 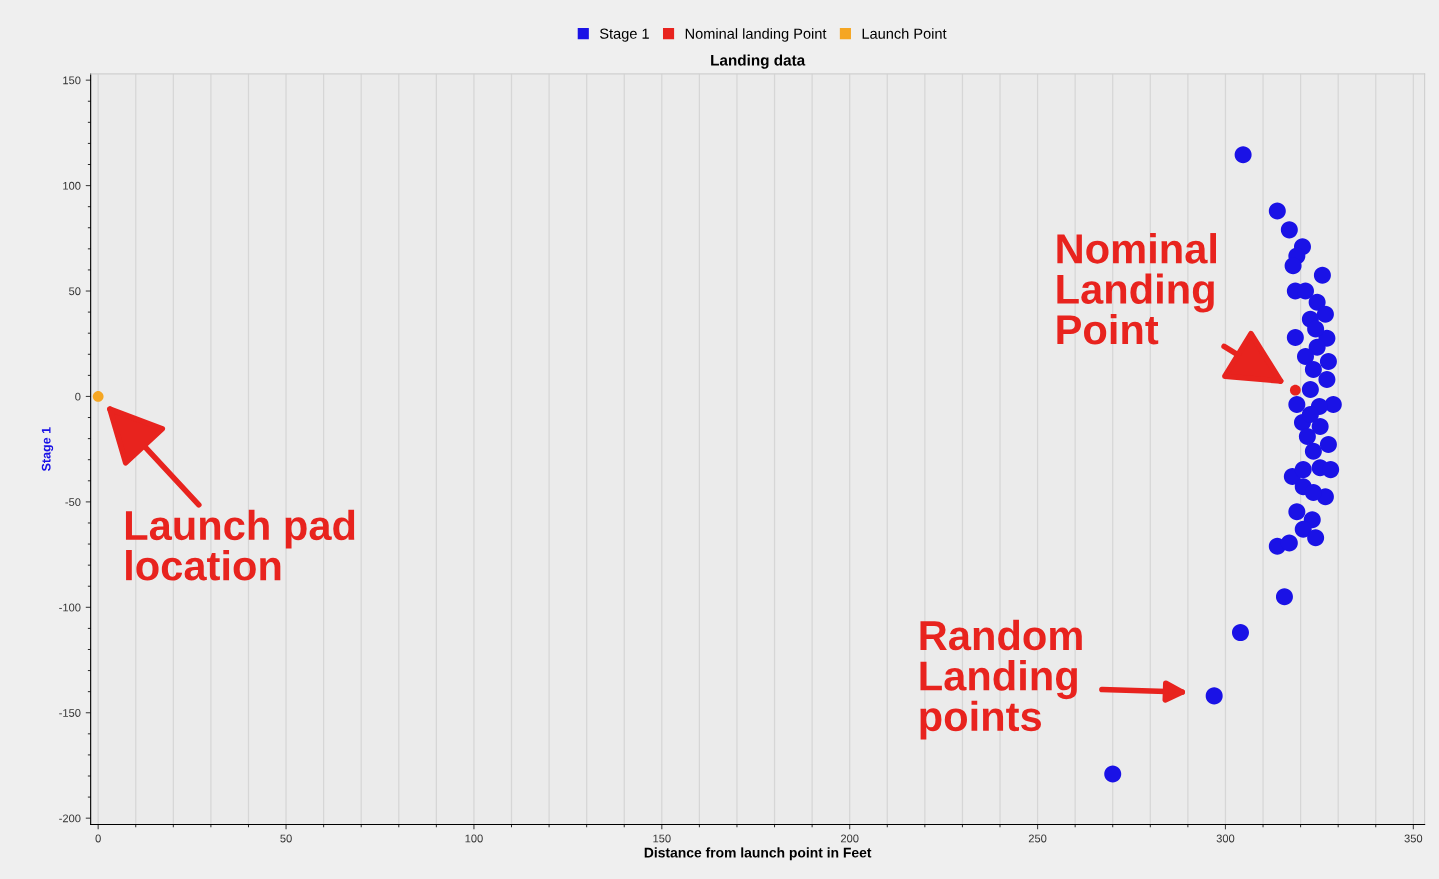 What do you see at coordinates (70, 818) in the screenshot?
I see `y-tick-label: -200` at bounding box center [70, 818].